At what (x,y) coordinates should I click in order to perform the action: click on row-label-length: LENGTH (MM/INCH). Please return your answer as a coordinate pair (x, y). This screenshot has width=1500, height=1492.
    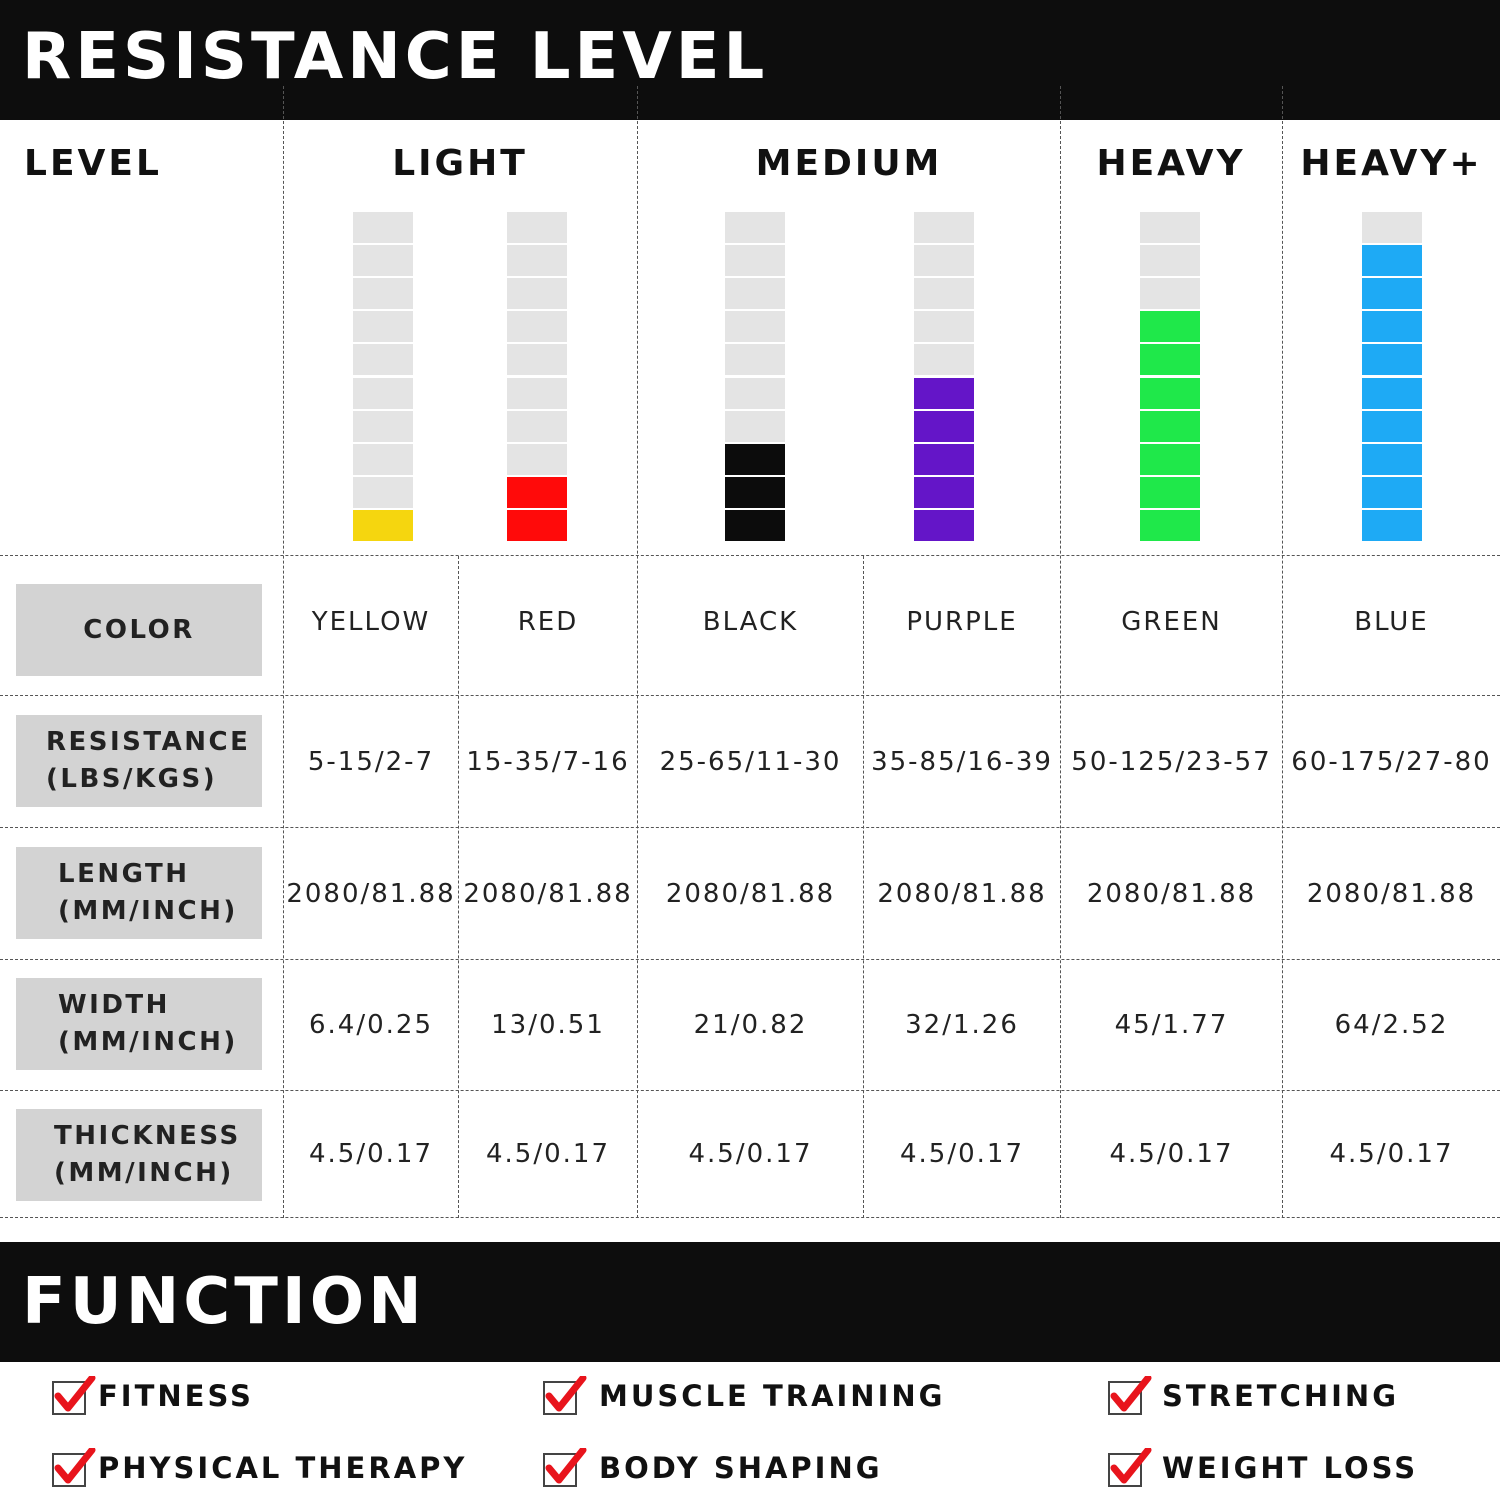
    Looking at the image, I should click on (139, 893).